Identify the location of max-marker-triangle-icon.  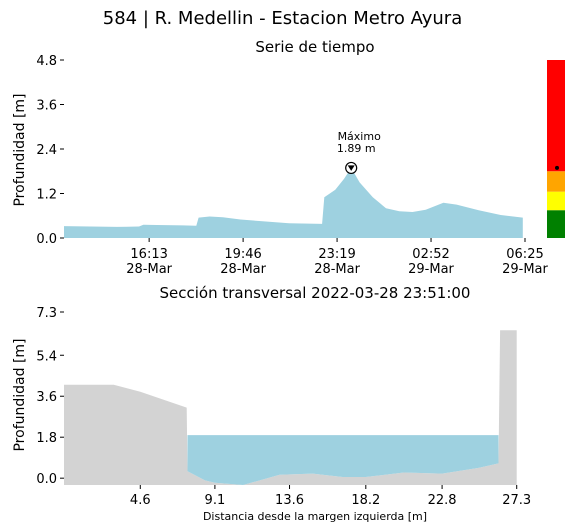
(351, 168).